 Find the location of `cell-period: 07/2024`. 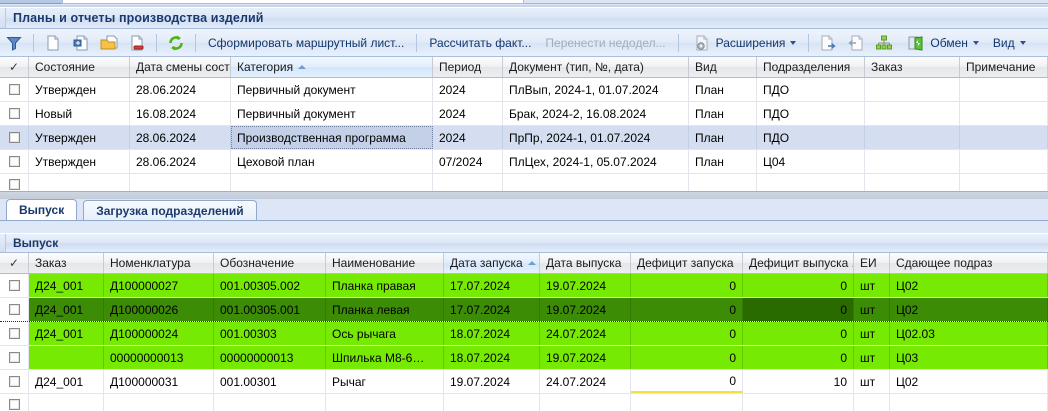

cell-period: 07/2024 is located at coordinates (468, 161).